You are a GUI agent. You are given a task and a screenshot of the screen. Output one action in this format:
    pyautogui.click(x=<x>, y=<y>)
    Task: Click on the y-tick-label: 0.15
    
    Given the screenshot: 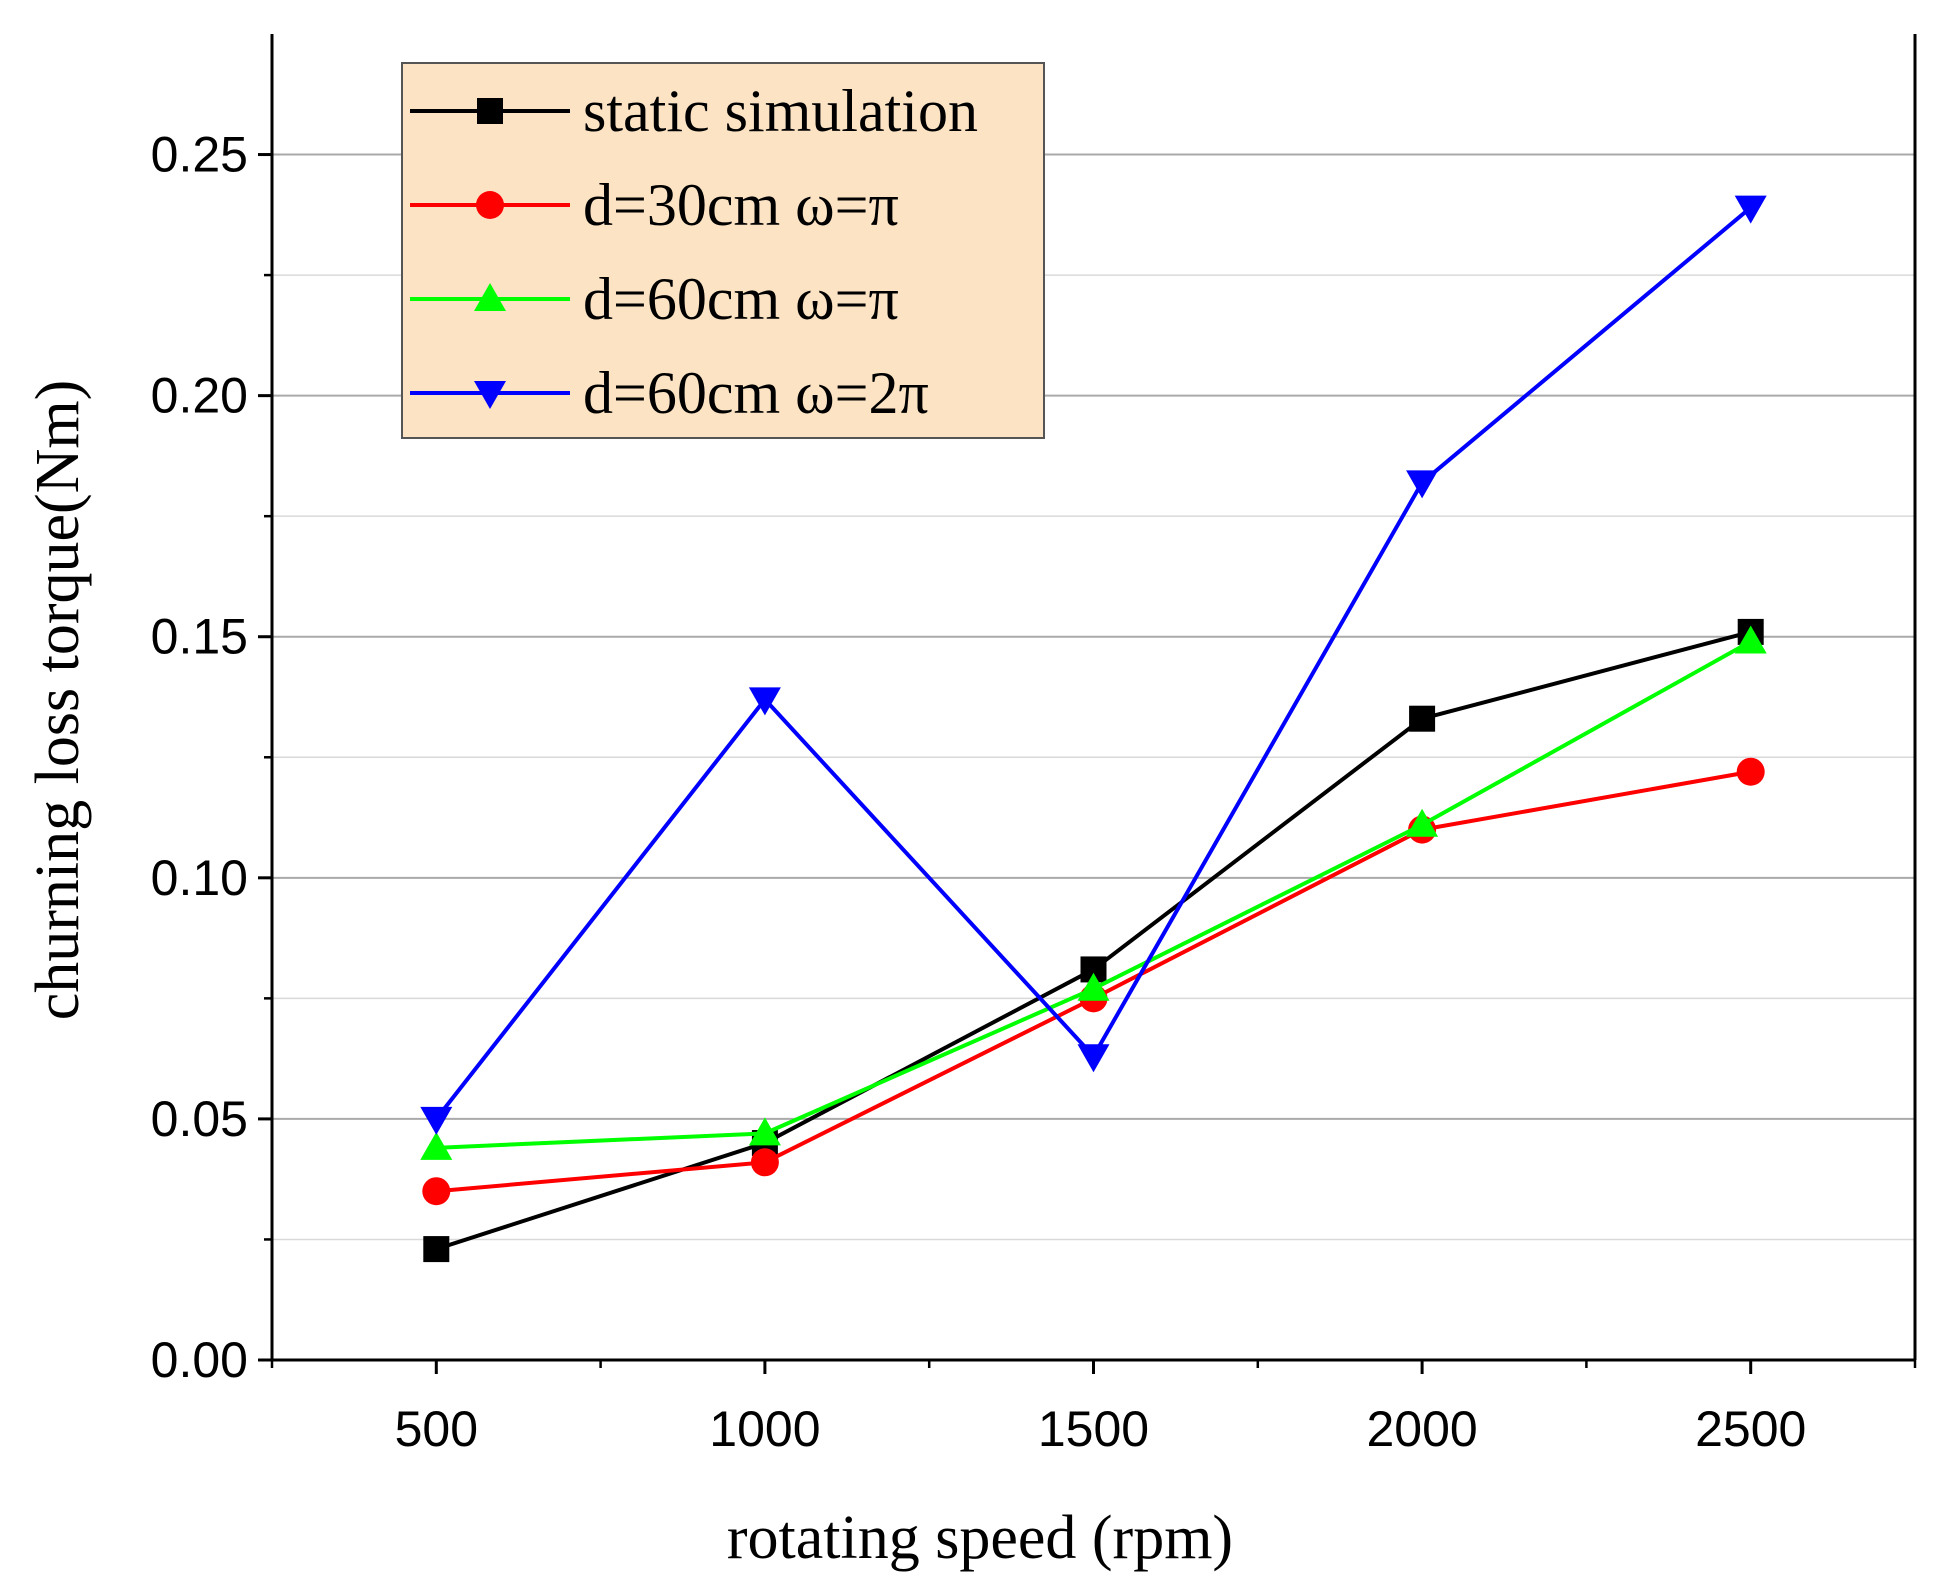 What is the action you would take?
    pyautogui.click(x=199, y=637)
    